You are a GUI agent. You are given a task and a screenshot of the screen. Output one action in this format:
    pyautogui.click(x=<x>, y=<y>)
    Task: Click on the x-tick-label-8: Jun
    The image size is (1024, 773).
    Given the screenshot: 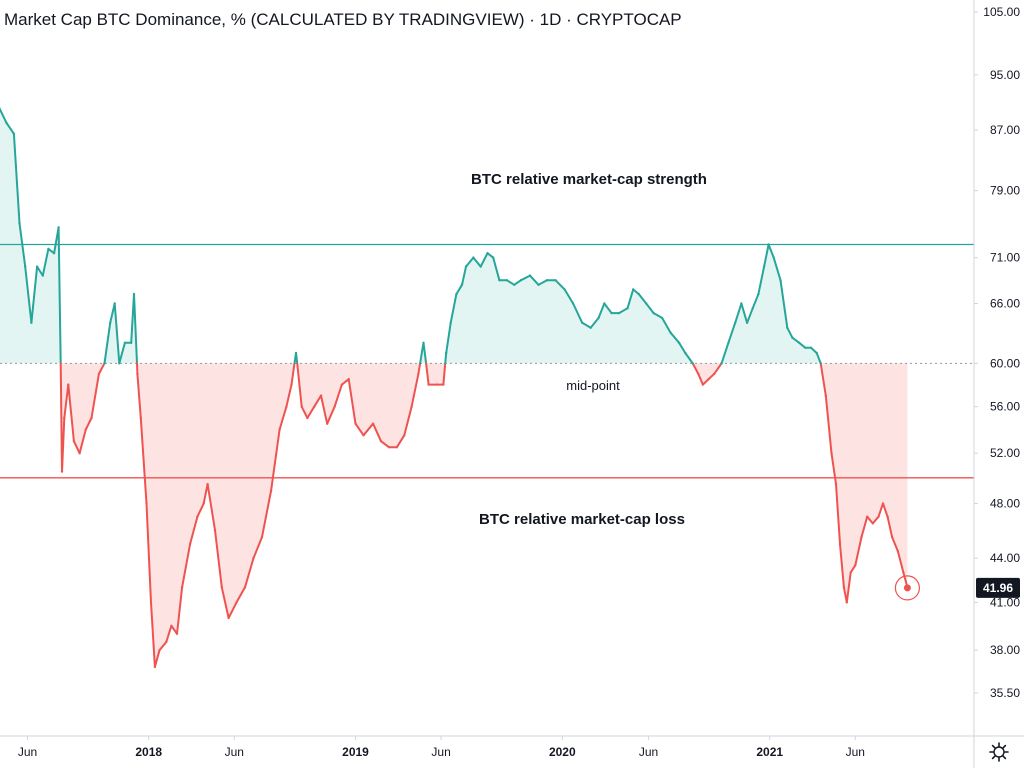 What is the action you would take?
    pyautogui.click(x=855, y=752)
    